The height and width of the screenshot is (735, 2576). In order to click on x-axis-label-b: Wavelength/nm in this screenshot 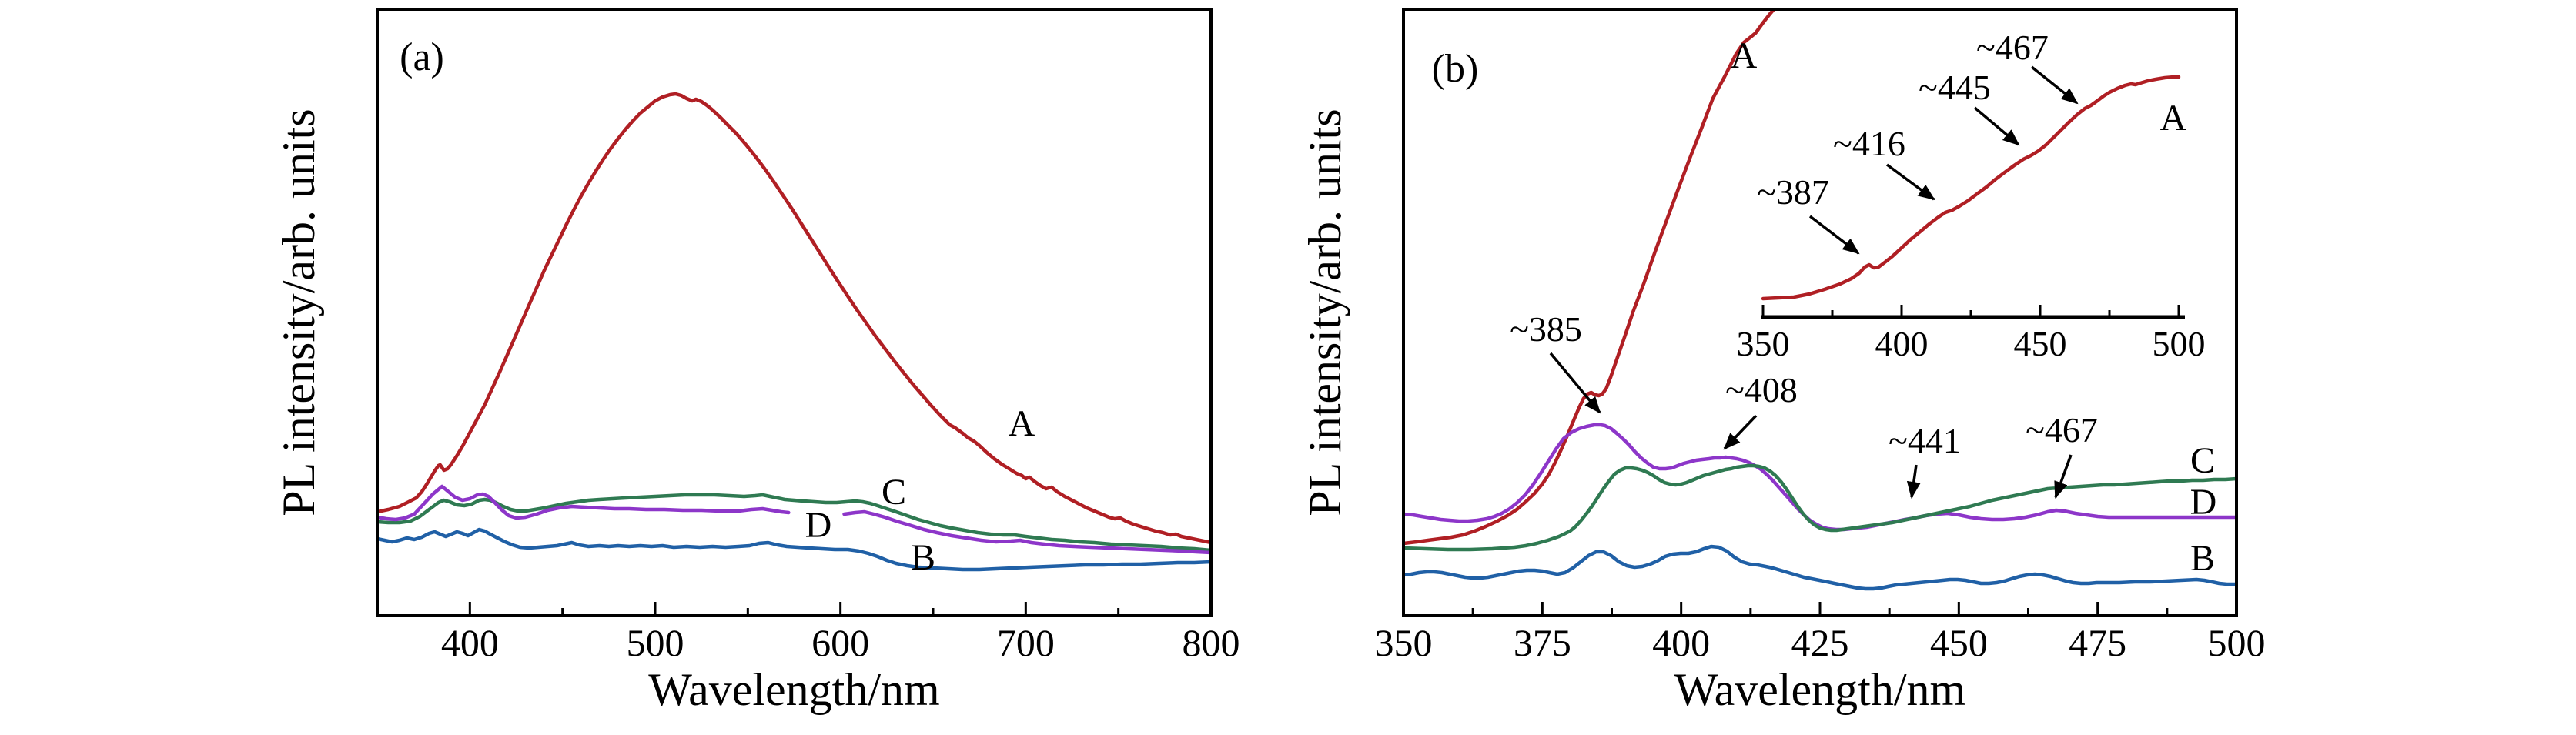, I will do `click(1820, 689)`.